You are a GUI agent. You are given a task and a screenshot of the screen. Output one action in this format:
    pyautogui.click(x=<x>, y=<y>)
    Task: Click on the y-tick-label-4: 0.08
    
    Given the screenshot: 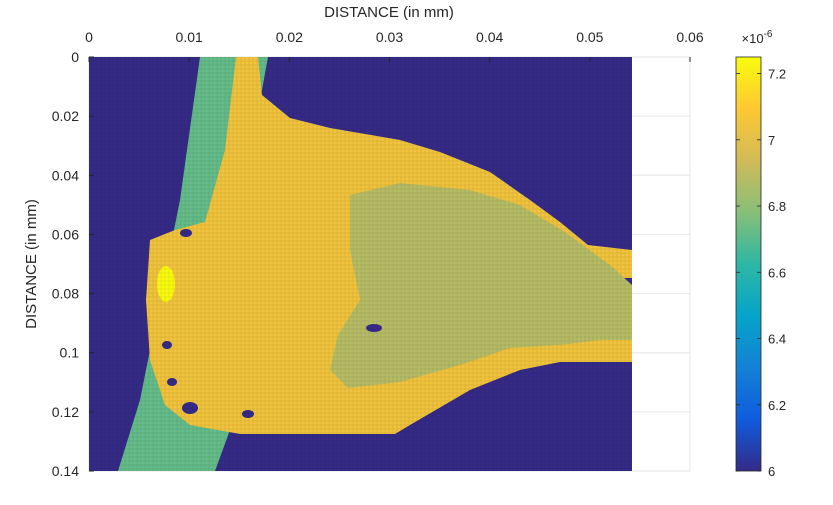 What is the action you would take?
    pyautogui.click(x=65, y=294)
    